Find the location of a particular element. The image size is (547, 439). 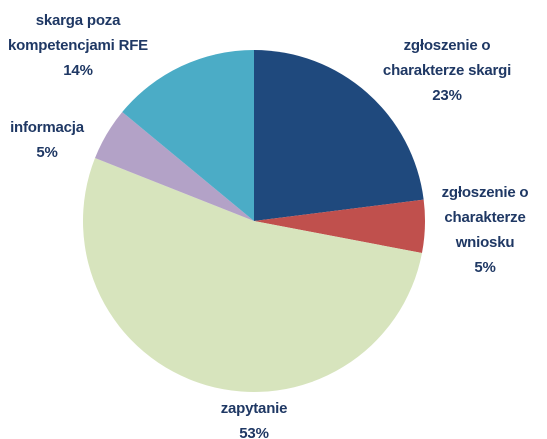

slice-value-label: 14% is located at coordinates (78, 70).